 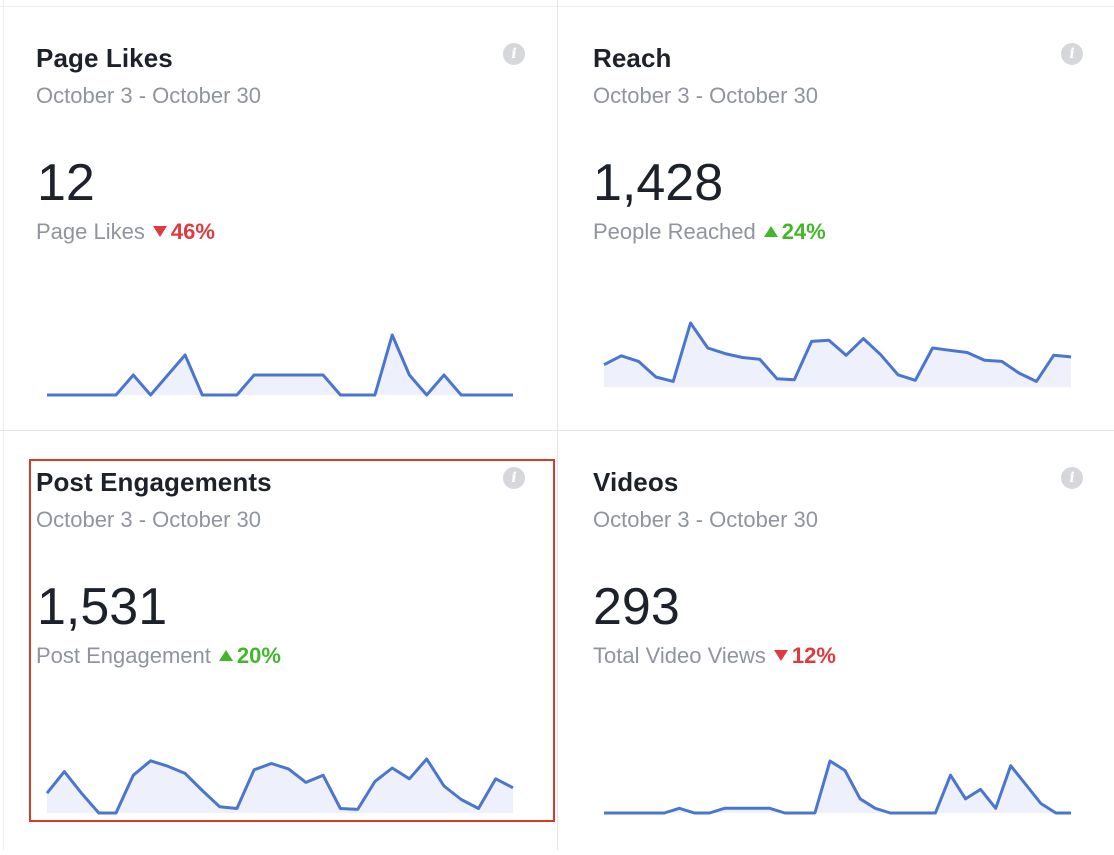 I want to click on change-percent: 24%, so click(x=803, y=231).